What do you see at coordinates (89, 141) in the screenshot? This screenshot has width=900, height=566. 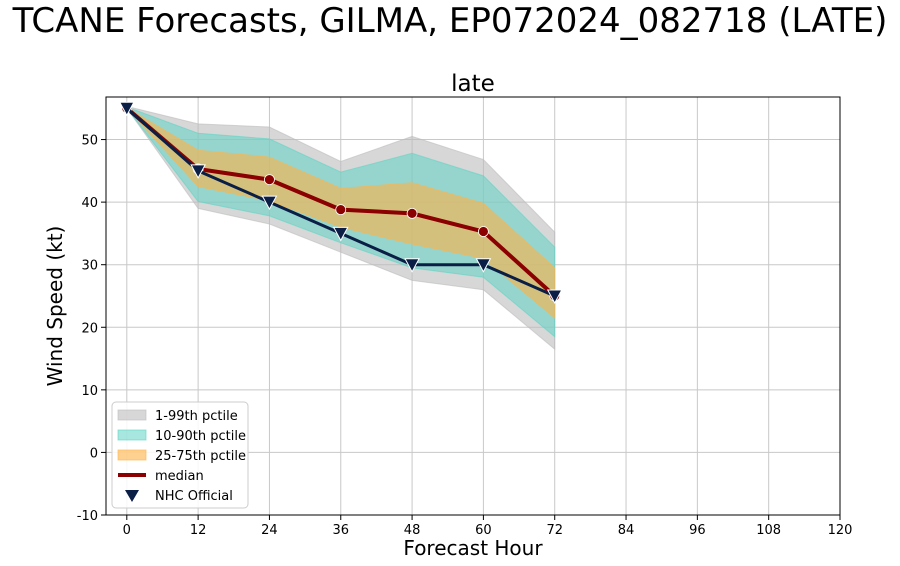 I see `y-tick-label: 50` at bounding box center [89, 141].